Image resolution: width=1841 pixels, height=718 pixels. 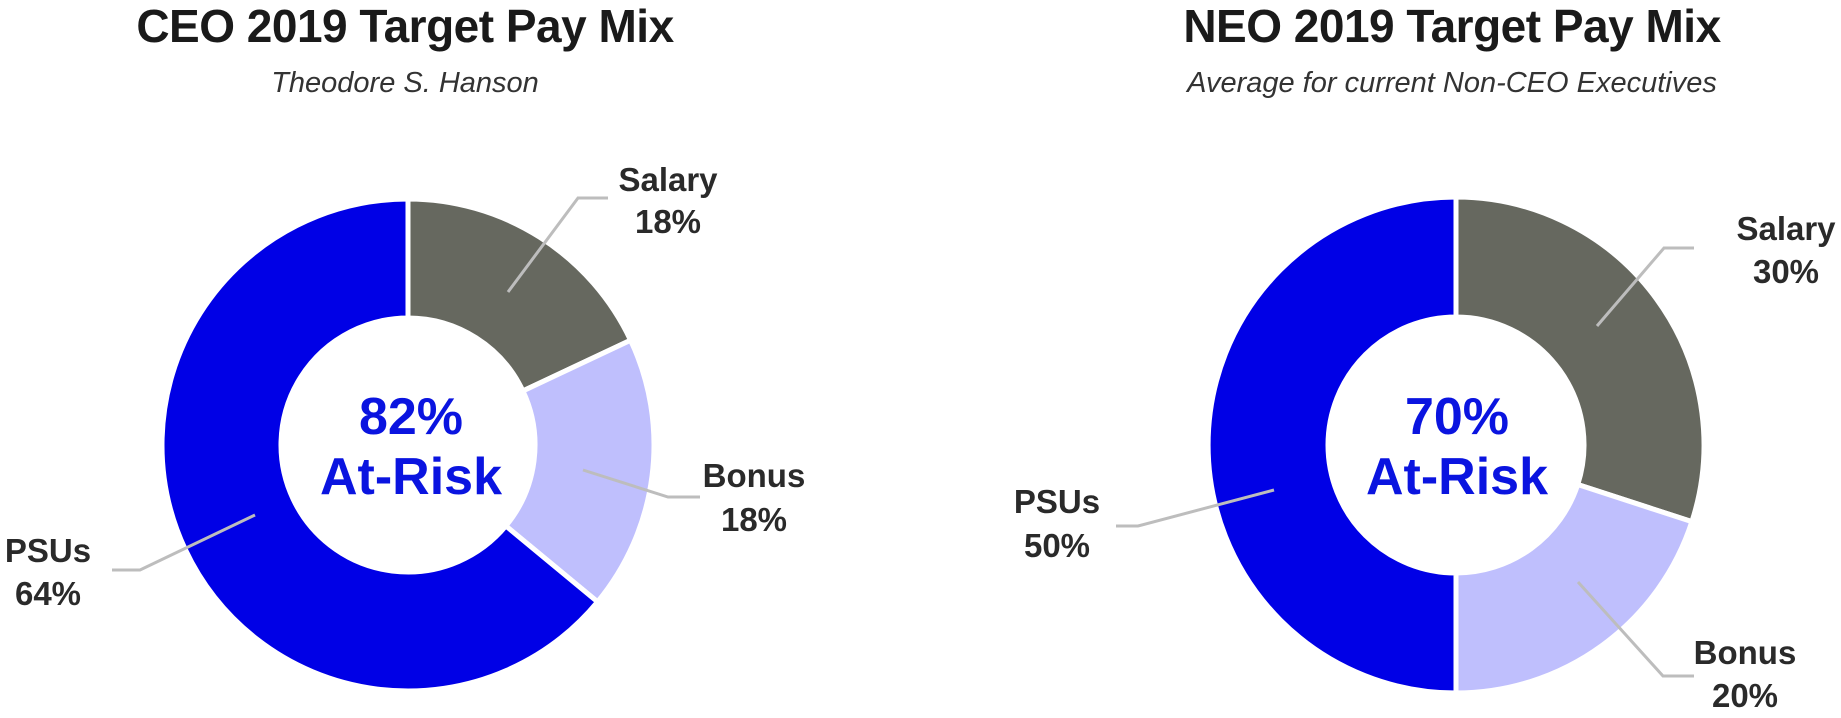 I want to click on neo-center-value: 70%, so click(x=1457, y=417).